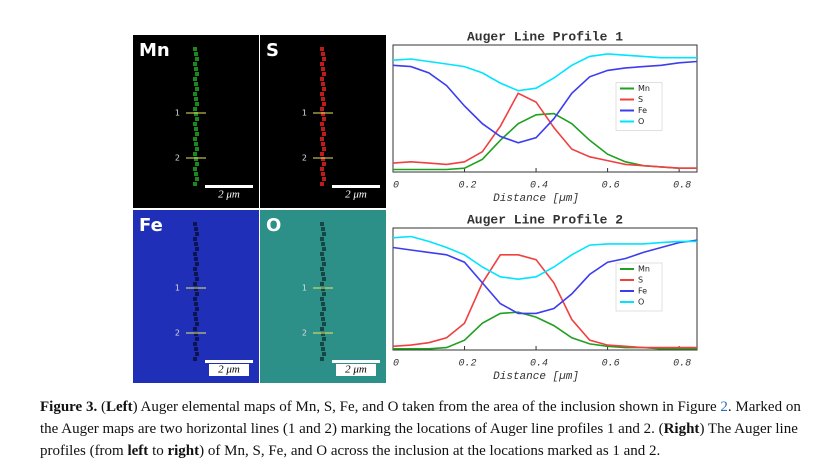 The height and width of the screenshot is (463, 828). Describe the element at coordinates (273, 225) in the screenshot. I see `map-label: O` at that location.